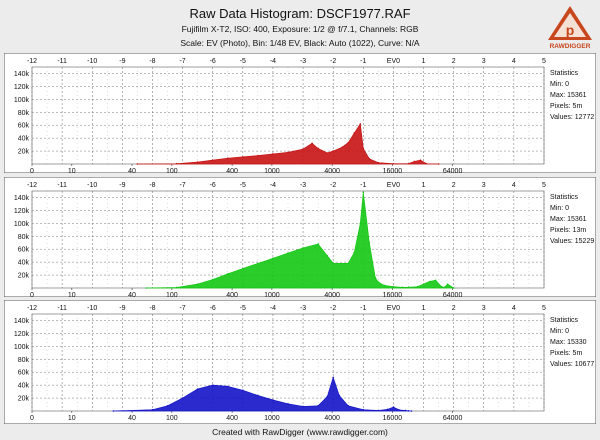 The height and width of the screenshot is (440, 600). Describe the element at coordinates (572, 364) in the screenshot. I see `stats-values: Values: 10677` at that location.